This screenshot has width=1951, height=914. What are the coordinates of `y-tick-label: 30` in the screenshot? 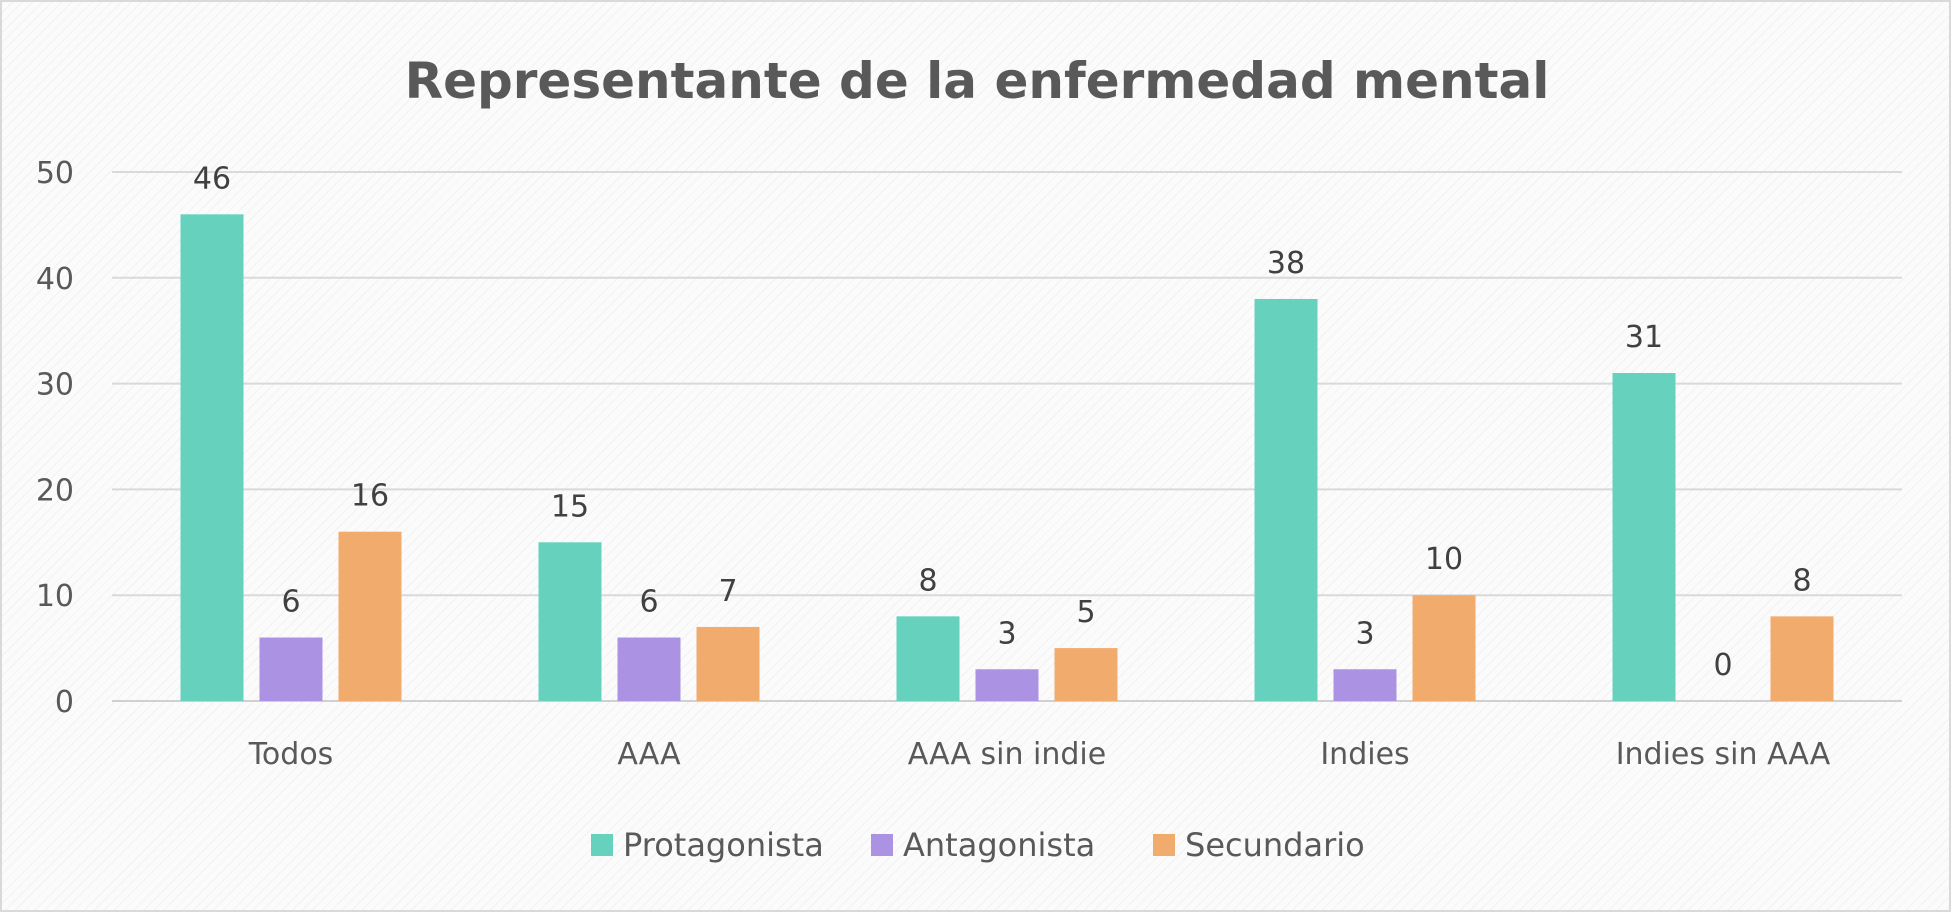 It's located at (55, 385).